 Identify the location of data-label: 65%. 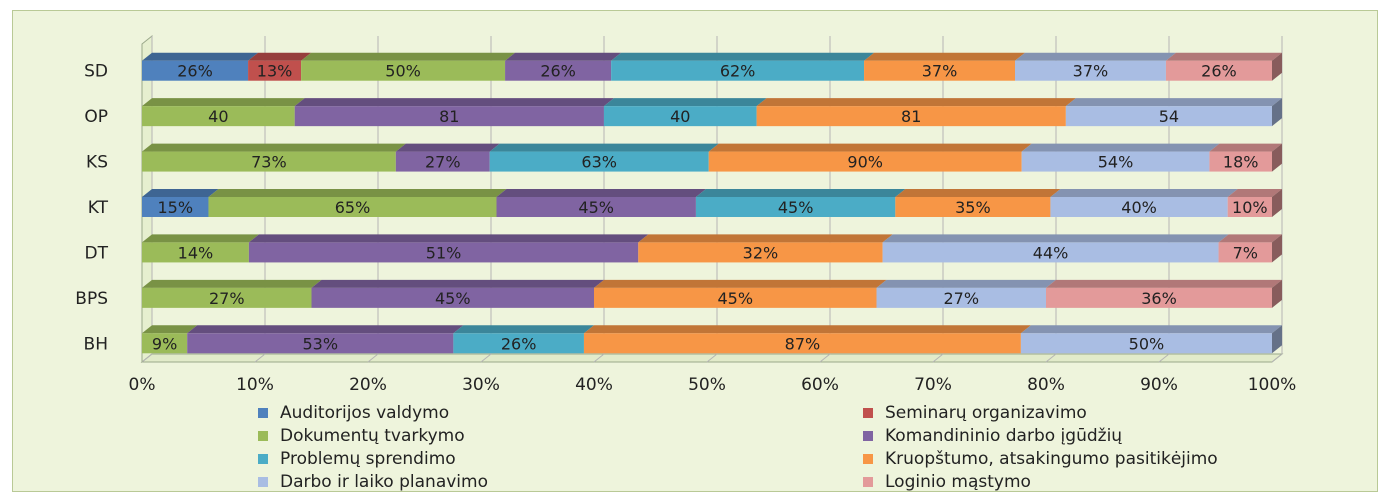
(353, 207).